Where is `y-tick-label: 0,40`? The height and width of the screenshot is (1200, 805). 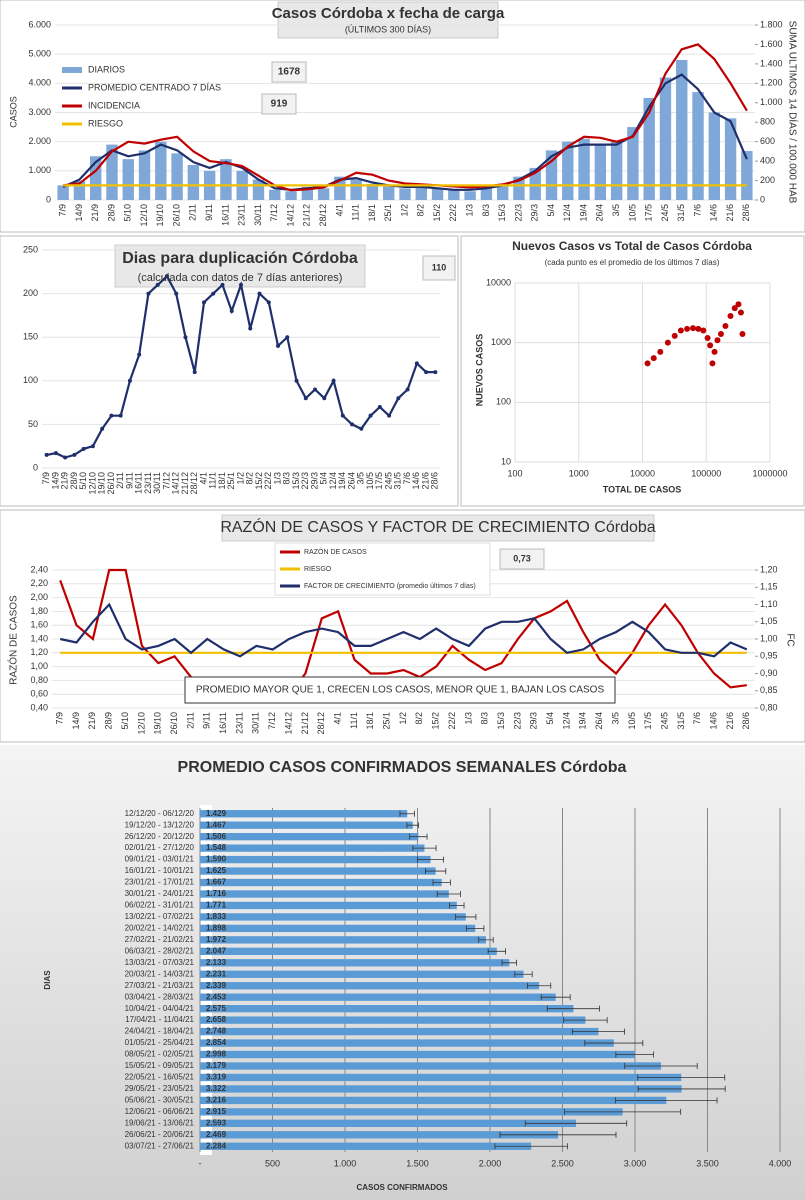 y-tick-label: 0,40 is located at coordinates (39, 707).